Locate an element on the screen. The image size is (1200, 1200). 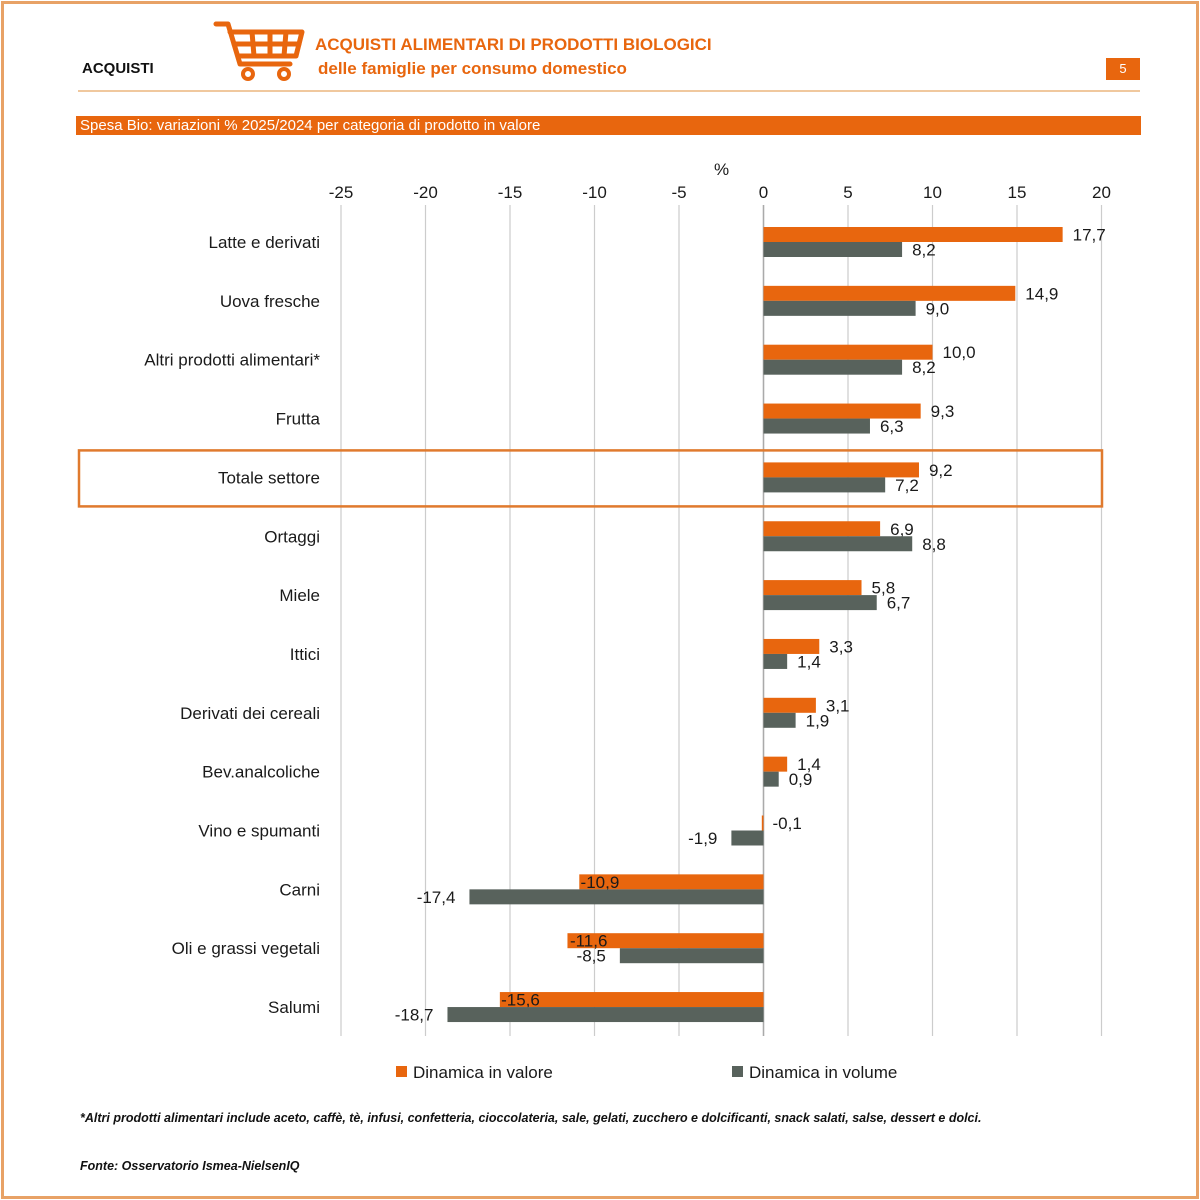
category-label: Totale settore is located at coordinates (269, 477).